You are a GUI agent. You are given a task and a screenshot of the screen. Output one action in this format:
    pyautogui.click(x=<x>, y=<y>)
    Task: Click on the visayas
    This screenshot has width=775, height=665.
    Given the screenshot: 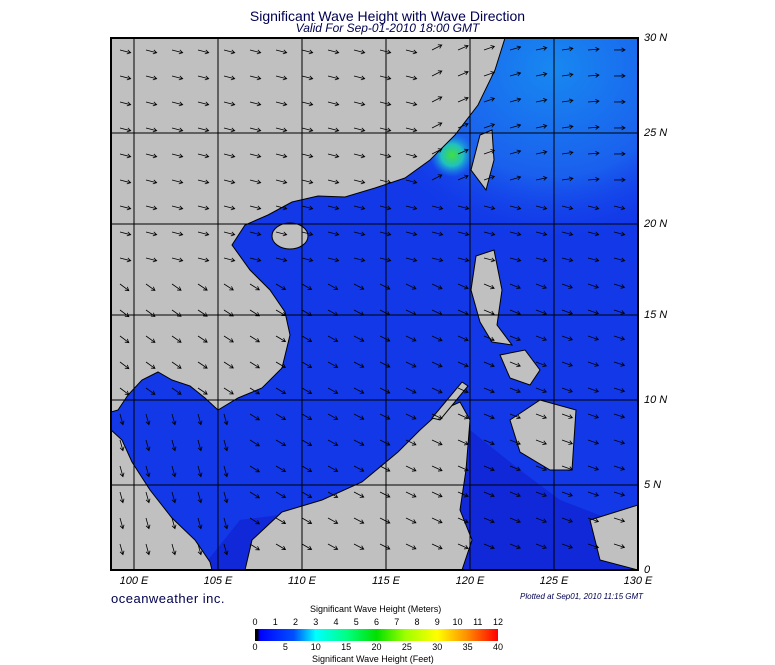 What is the action you would take?
    pyautogui.click(x=520, y=367)
    